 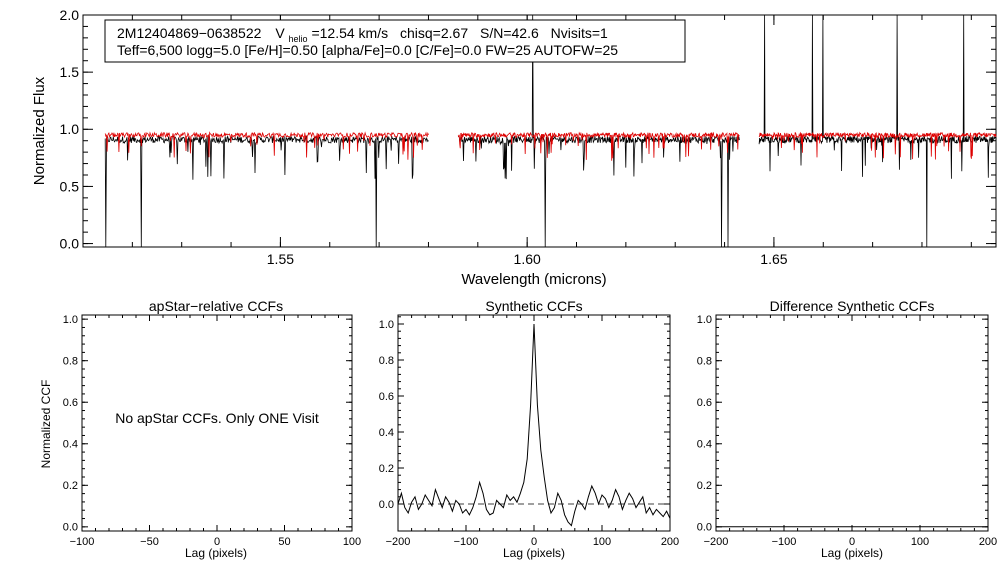 What do you see at coordinates (149, 542) in the screenshot?
I see `apstar-ccf-xtick-label: −50` at bounding box center [149, 542].